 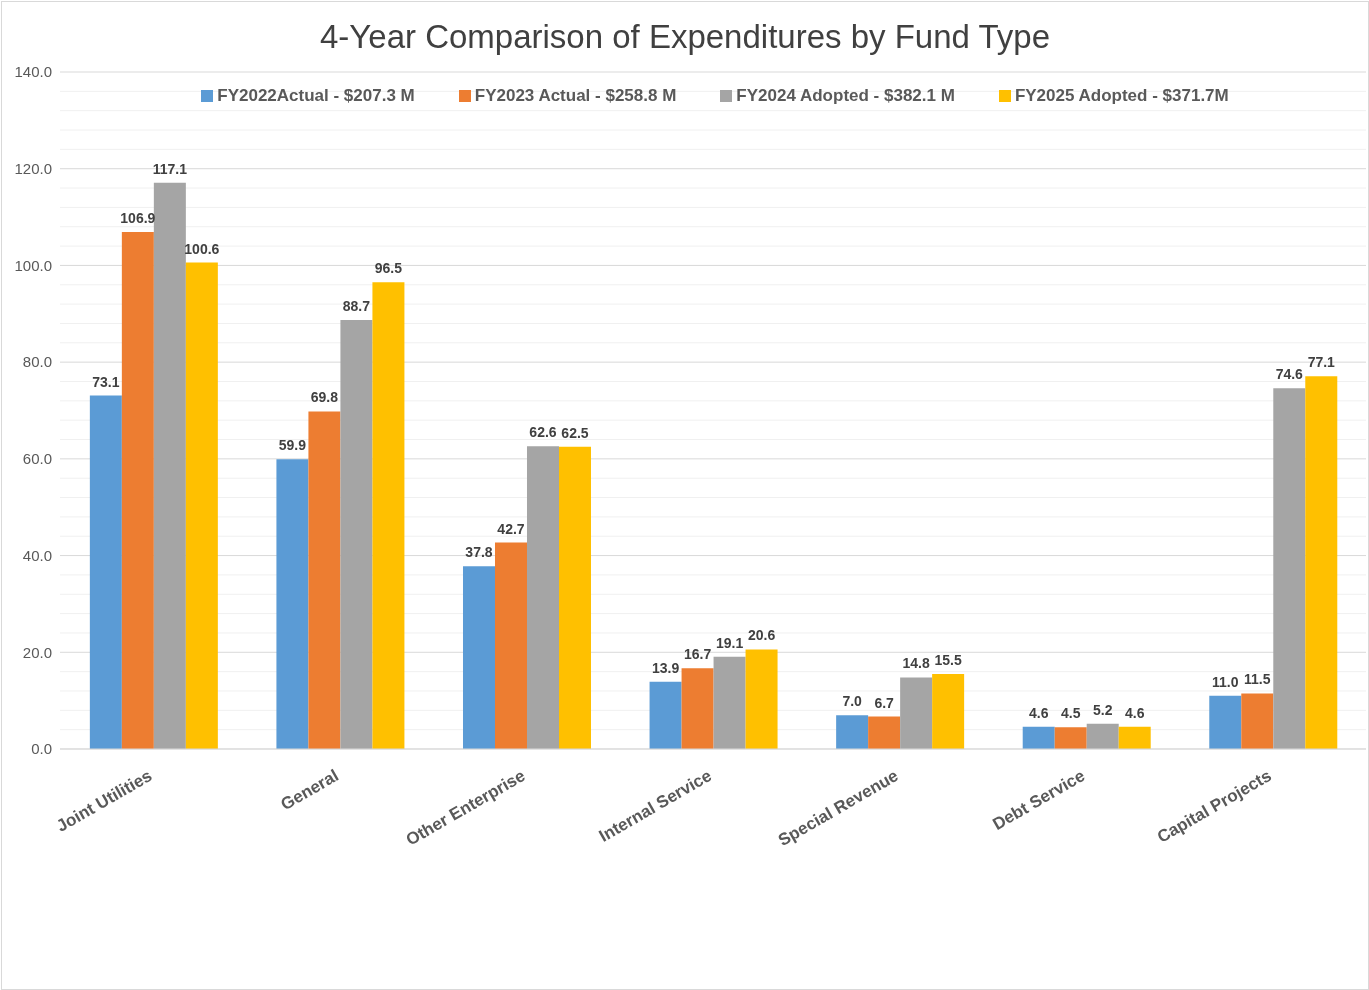 What do you see at coordinates (1321, 362) in the screenshot?
I see `data-label: 77.1` at bounding box center [1321, 362].